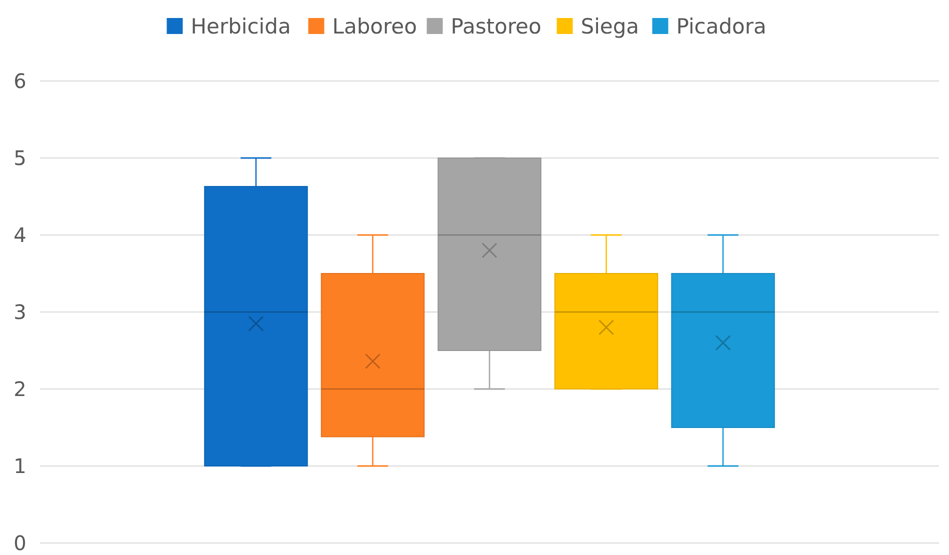 The height and width of the screenshot is (555, 949). I want to click on y-tick-label: 6, so click(20, 81).